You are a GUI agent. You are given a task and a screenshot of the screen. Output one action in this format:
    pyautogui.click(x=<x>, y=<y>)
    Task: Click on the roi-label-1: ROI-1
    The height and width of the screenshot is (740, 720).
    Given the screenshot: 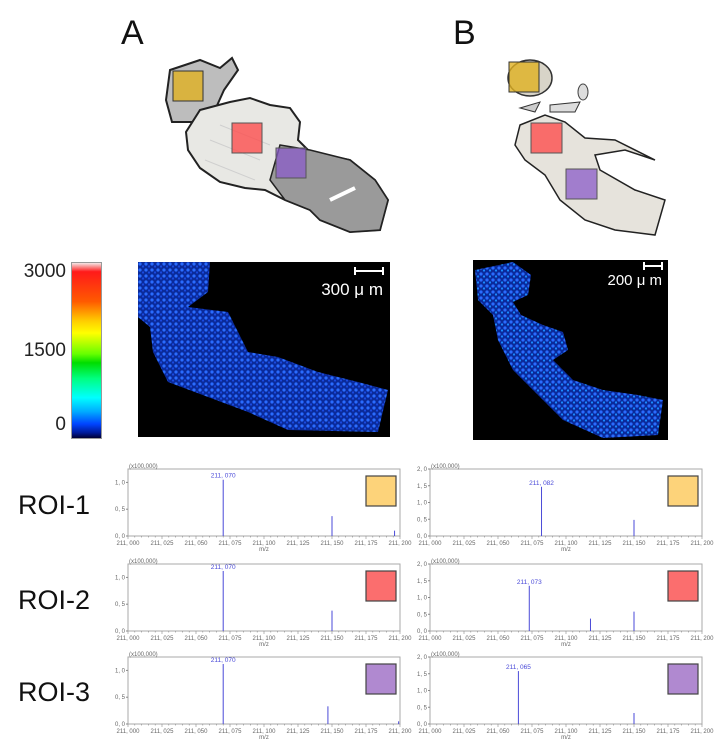 What is the action you would take?
    pyautogui.click(x=54, y=505)
    